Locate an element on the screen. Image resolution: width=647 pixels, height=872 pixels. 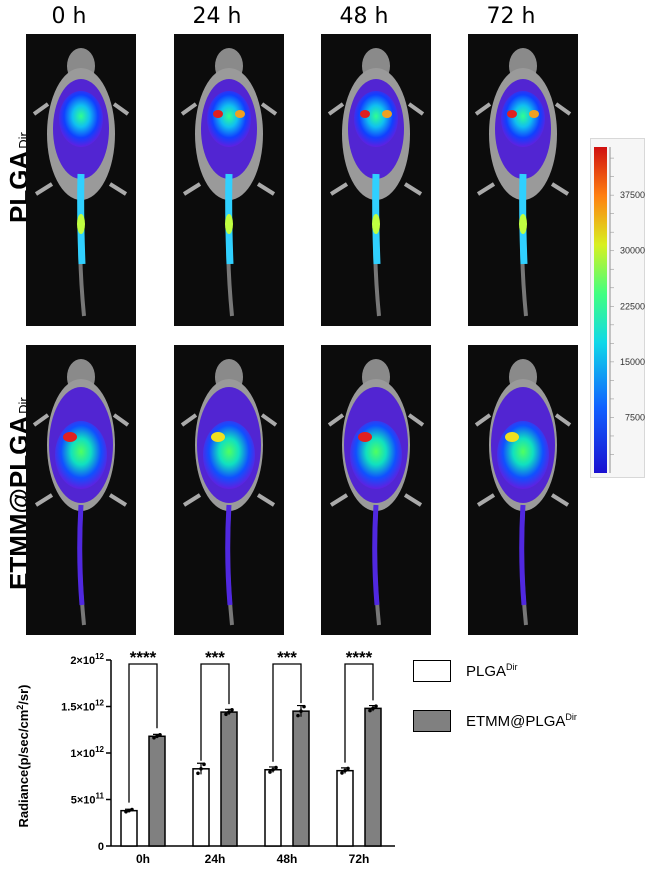
legend-label-plga-text: PLGA is located at coordinates (486, 671).